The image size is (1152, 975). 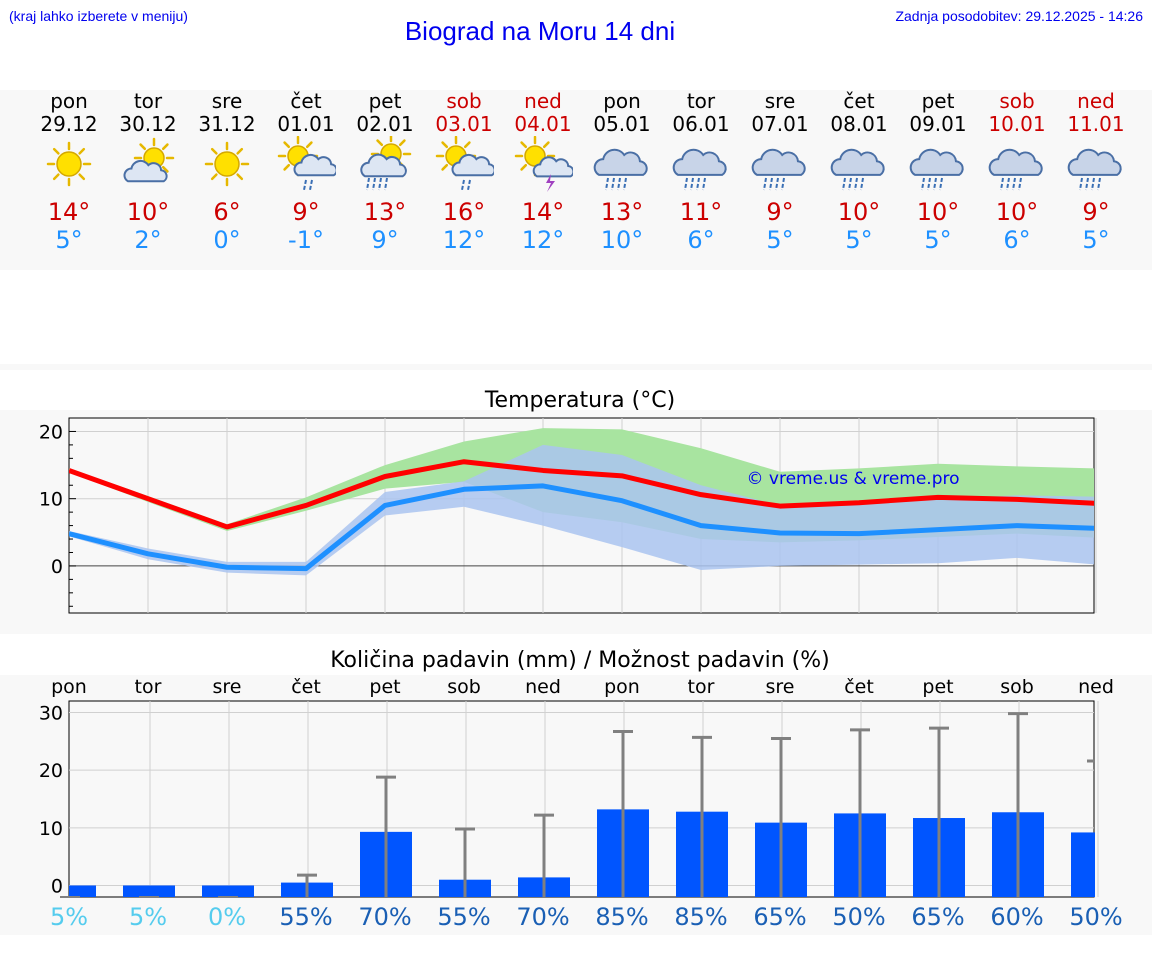 What do you see at coordinates (540, 31) in the screenshot?
I see `page-title: Biograd na Moru 14 dni` at bounding box center [540, 31].